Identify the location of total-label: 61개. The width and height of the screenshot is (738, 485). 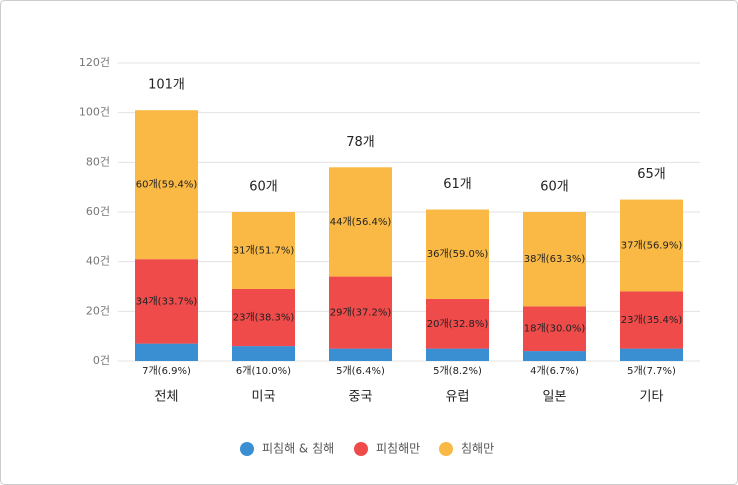
(457, 184).